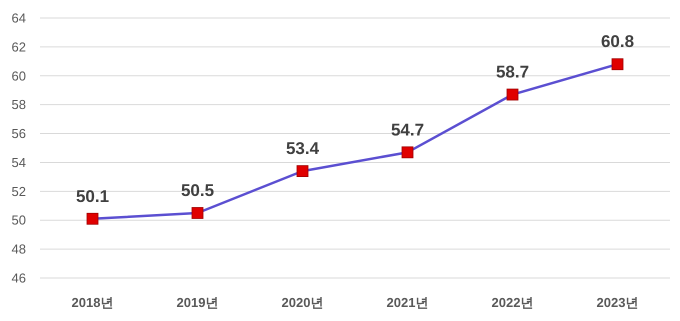 This screenshot has height=321, width=680. Describe the element at coordinates (407, 130) in the screenshot. I see `data-label: 54.7` at that location.